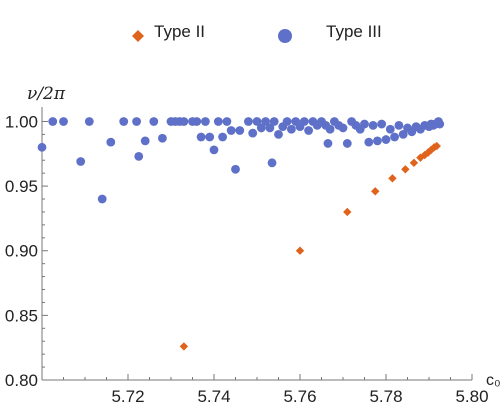  What do you see at coordinates (354, 31) in the screenshot?
I see `legend-label-type-iii: Type III` at bounding box center [354, 31].